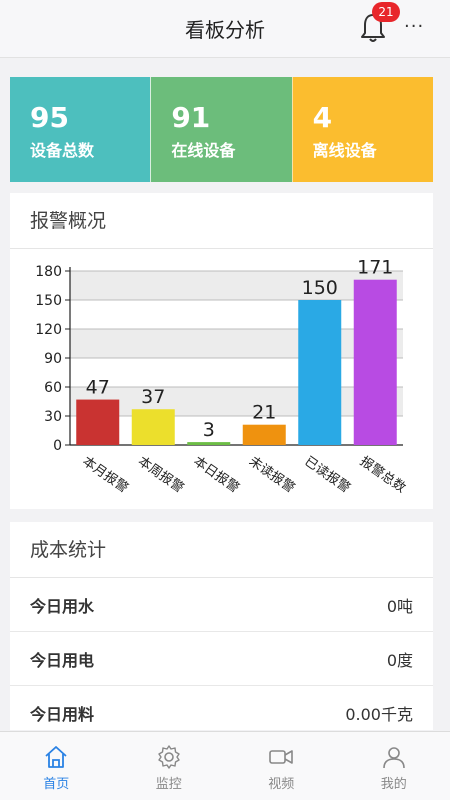  Describe the element at coordinates (393, 758) in the screenshot. I see `user-icon` at that location.